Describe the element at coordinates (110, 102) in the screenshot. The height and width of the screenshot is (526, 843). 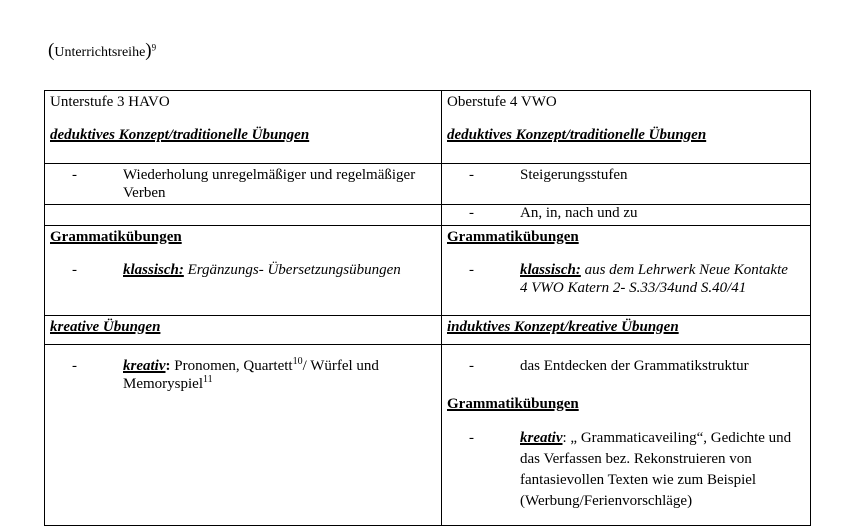
I see `column-title-left: Unterstufe 3 HAVO` at that location.